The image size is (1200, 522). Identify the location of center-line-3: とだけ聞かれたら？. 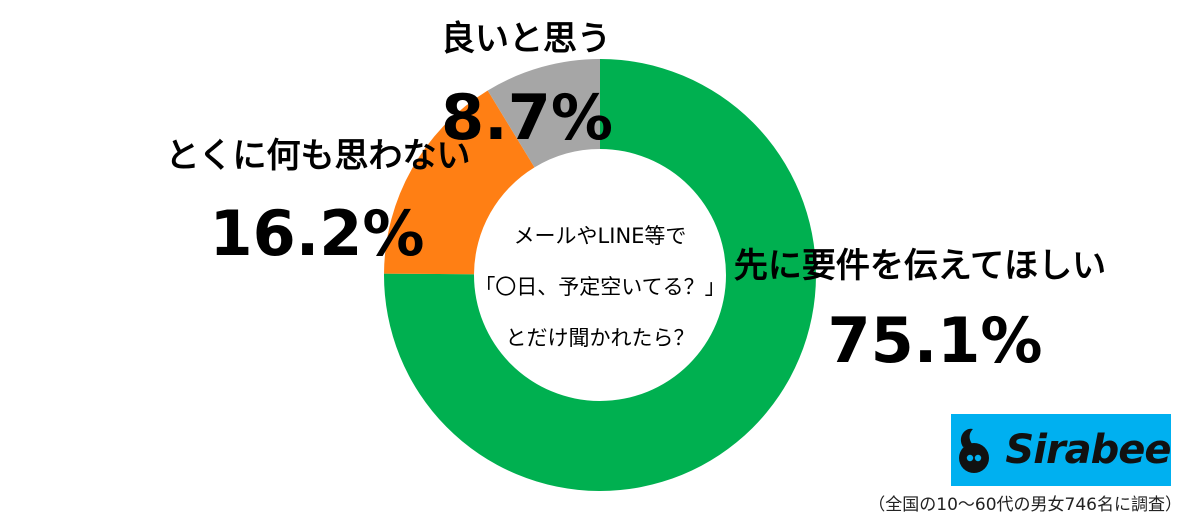
(600, 338).